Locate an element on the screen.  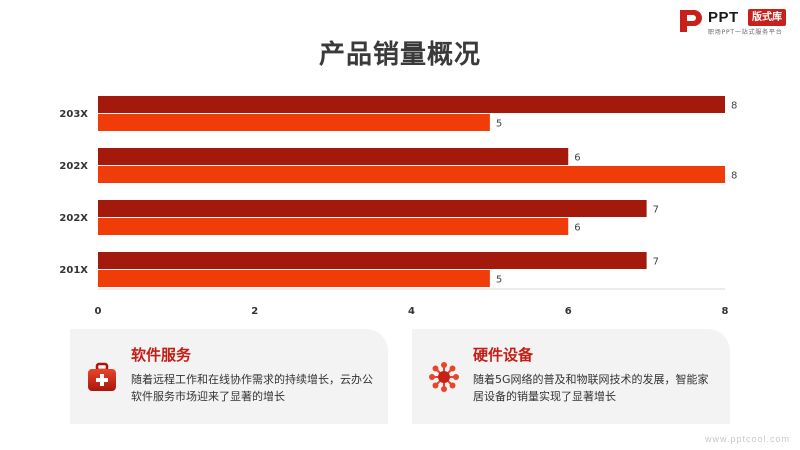
card-description: 随着5G网络的普及和物联网技术的发展，智能家居设备的销量实现了显著增长 is located at coordinates (591, 388).